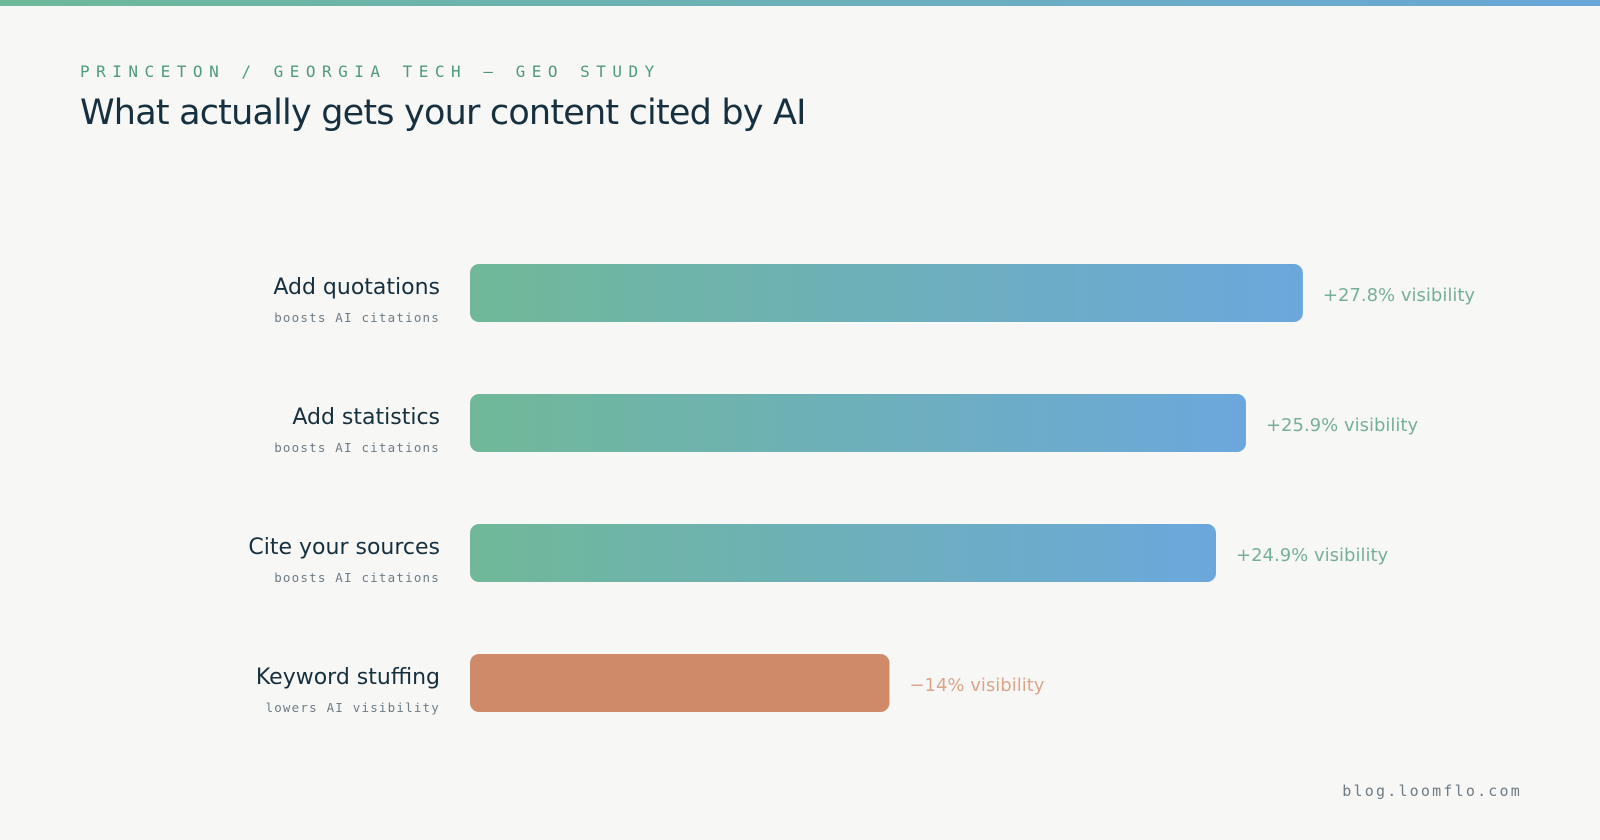 This screenshot has height=840, width=1600. What do you see at coordinates (357, 447) in the screenshot?
I see `category-sublabel-add-statistics: boosts AI citations` at bounding box center [357, 447].